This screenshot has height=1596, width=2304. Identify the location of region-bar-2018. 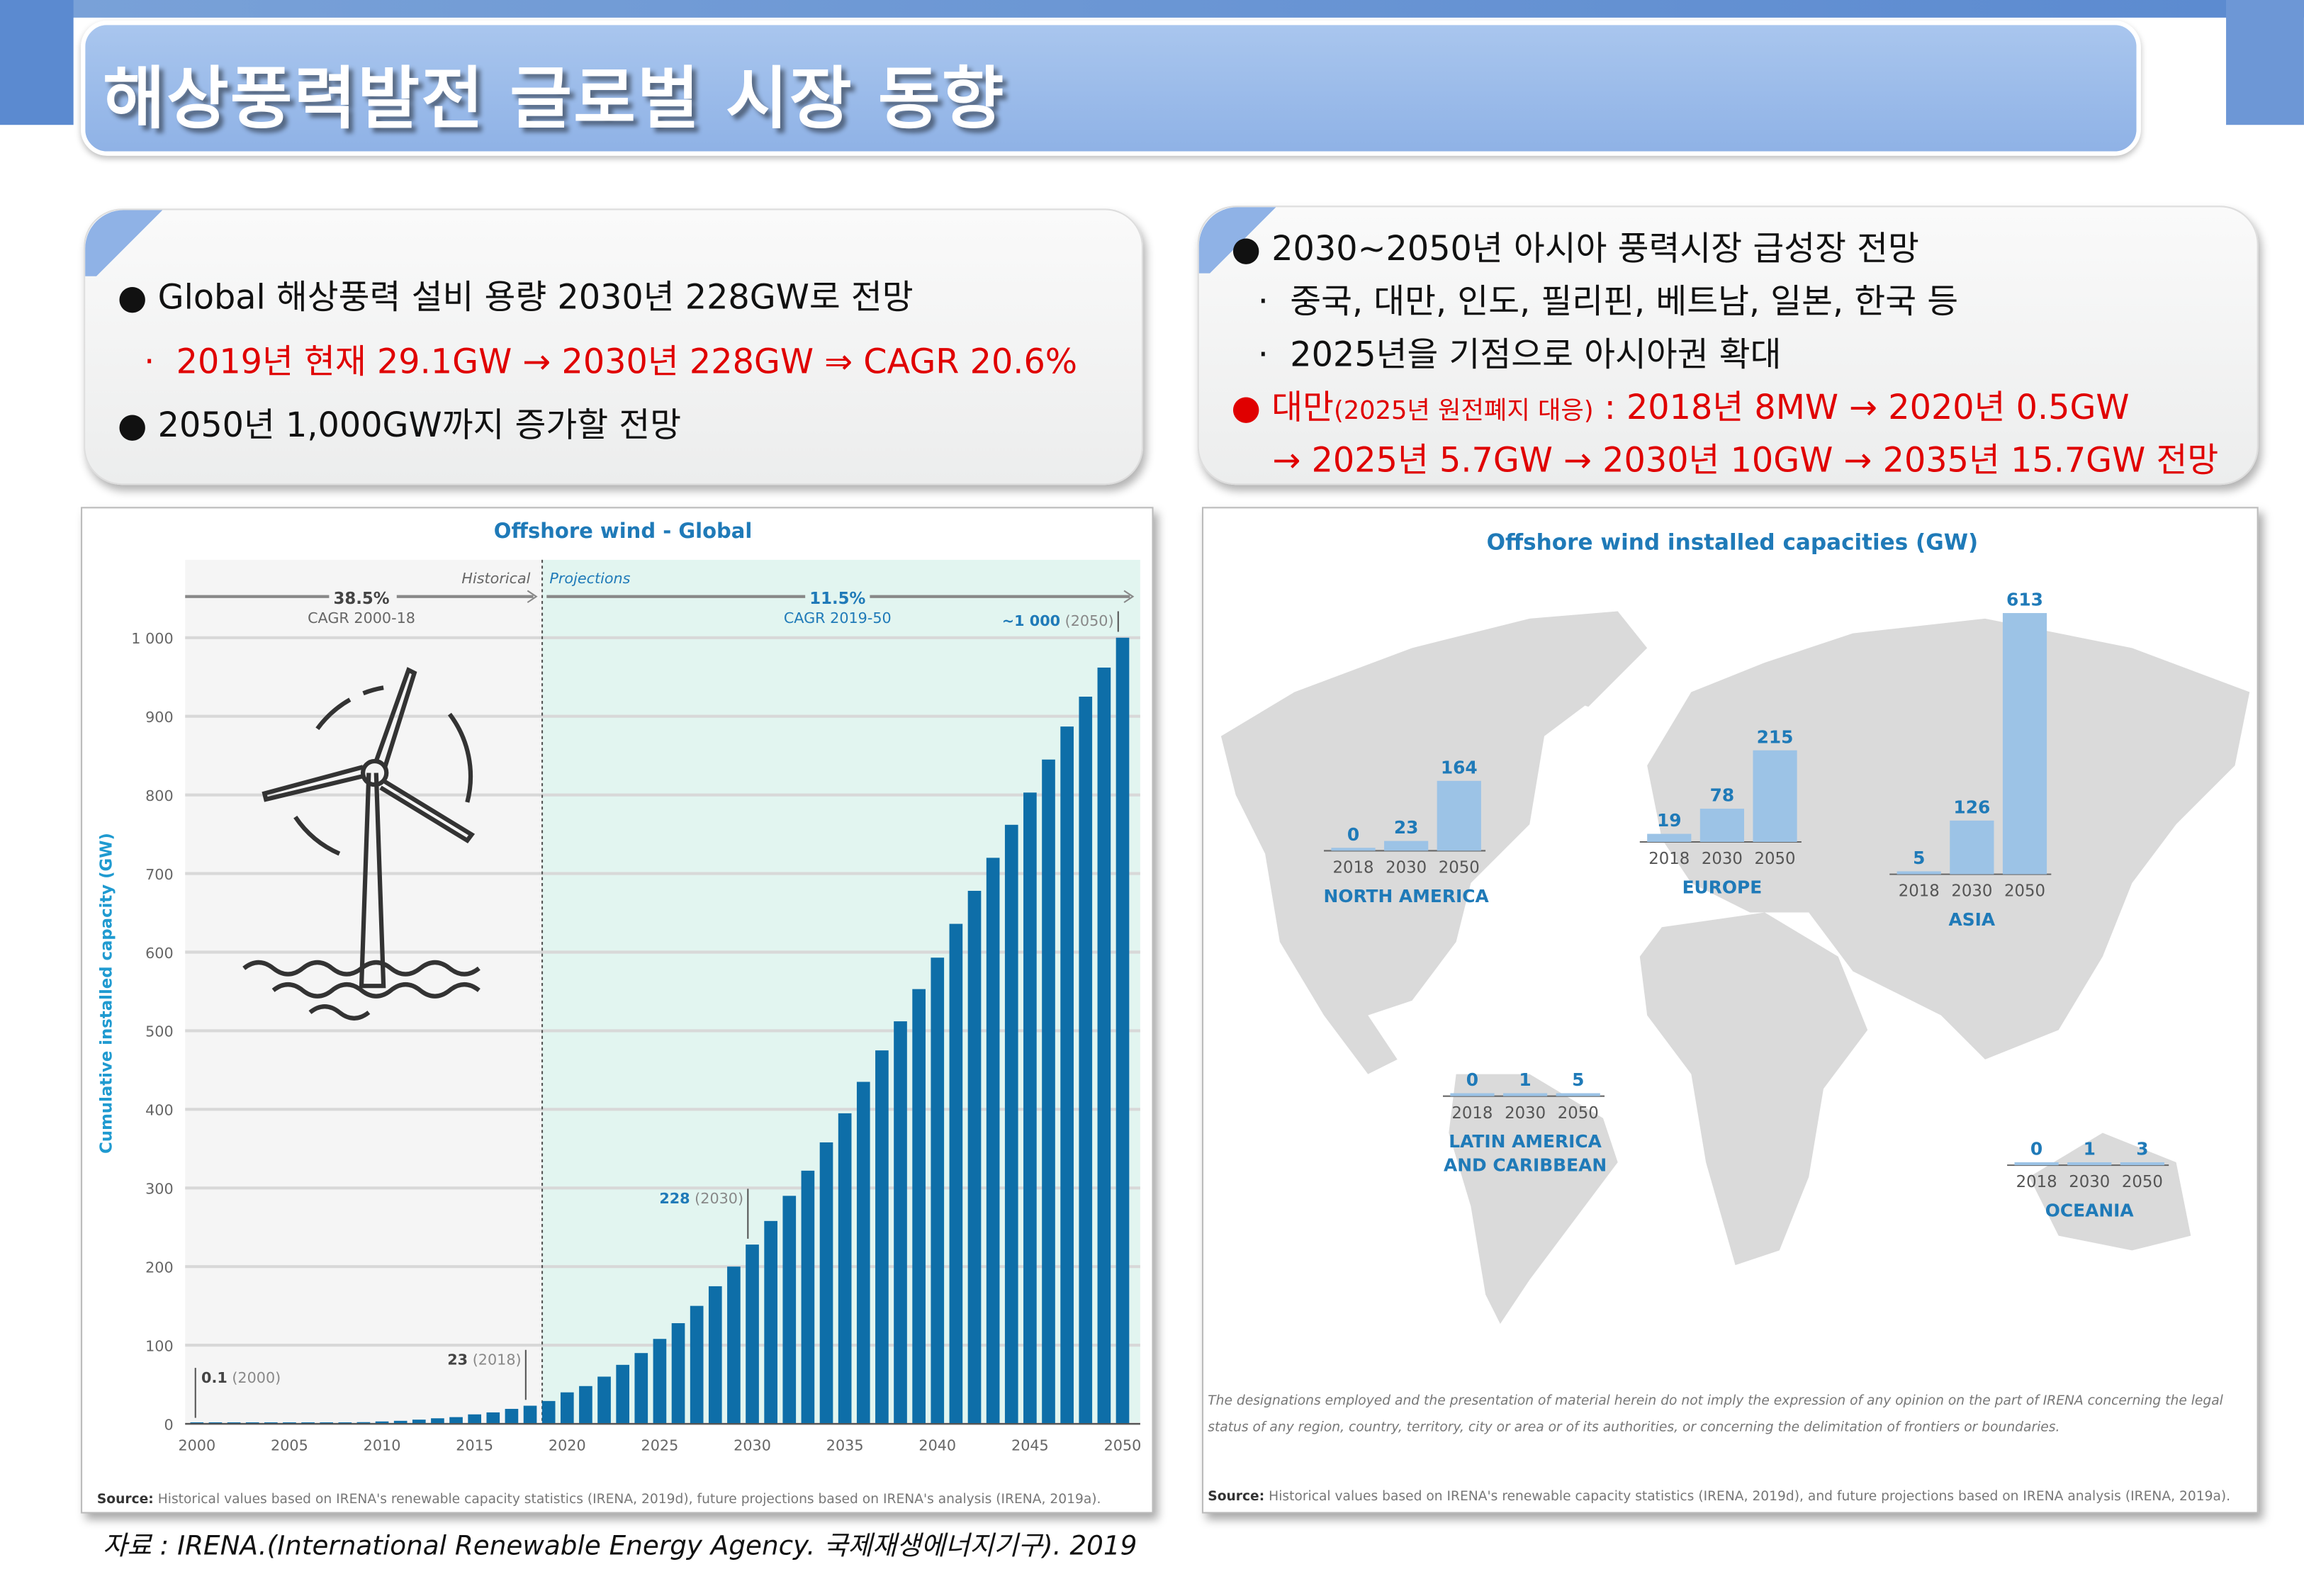
(2036, 1164).